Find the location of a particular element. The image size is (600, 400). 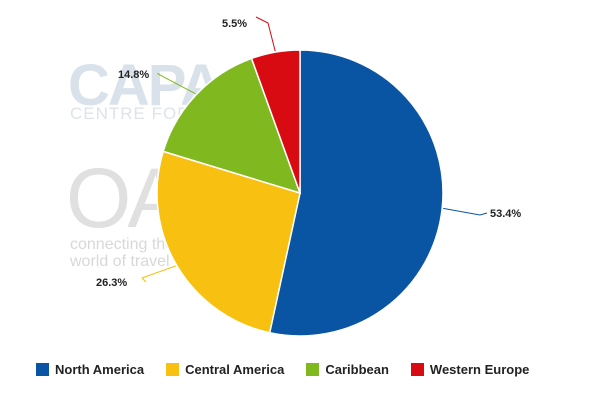

legend-item-western-europe: Western Europe is located at coordinates (470, 369).